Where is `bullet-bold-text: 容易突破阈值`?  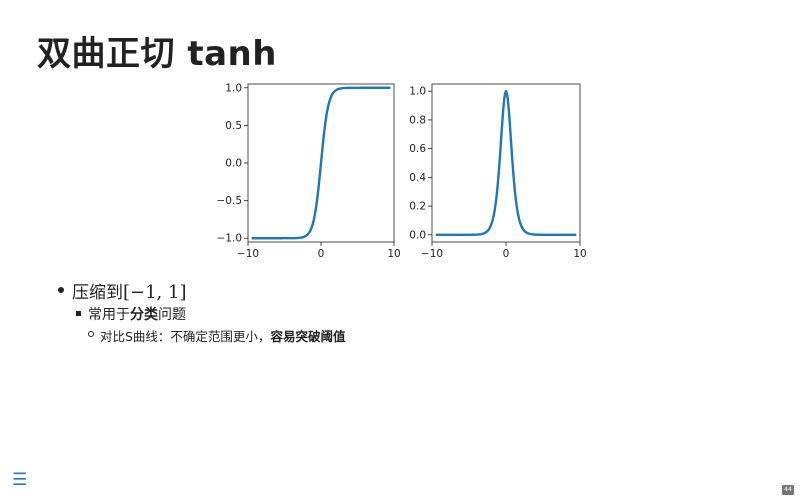 bullet-bold-text: 容易突破阈值 is located at coordinates (308, 336).